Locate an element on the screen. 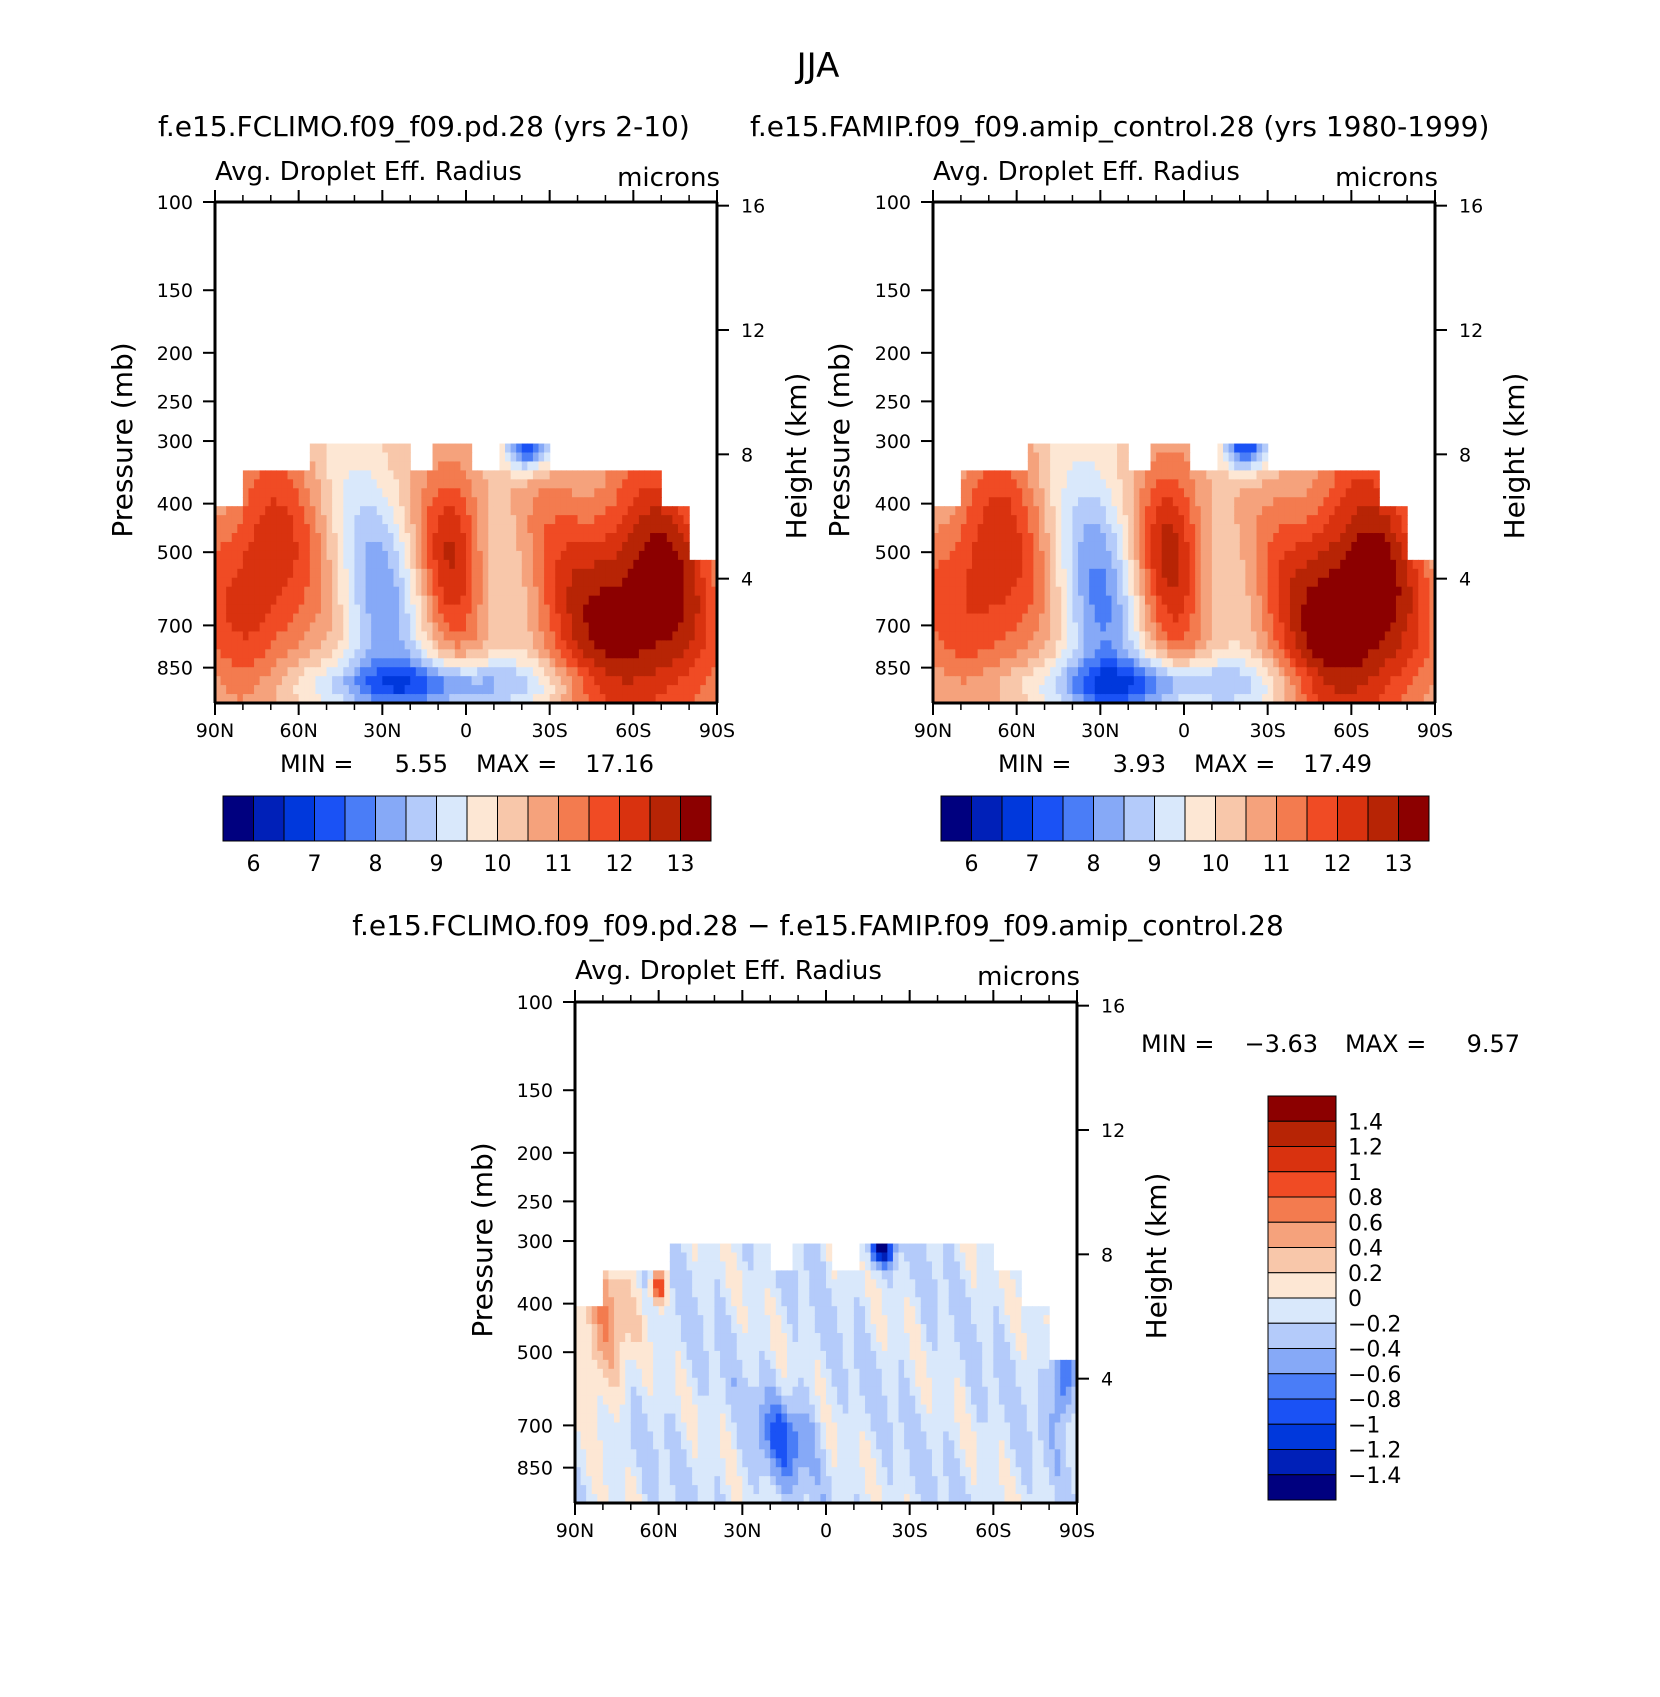 This screenshot has width=1660, height=1697. colorbar-swatch is located at coordinates (1353, 818).